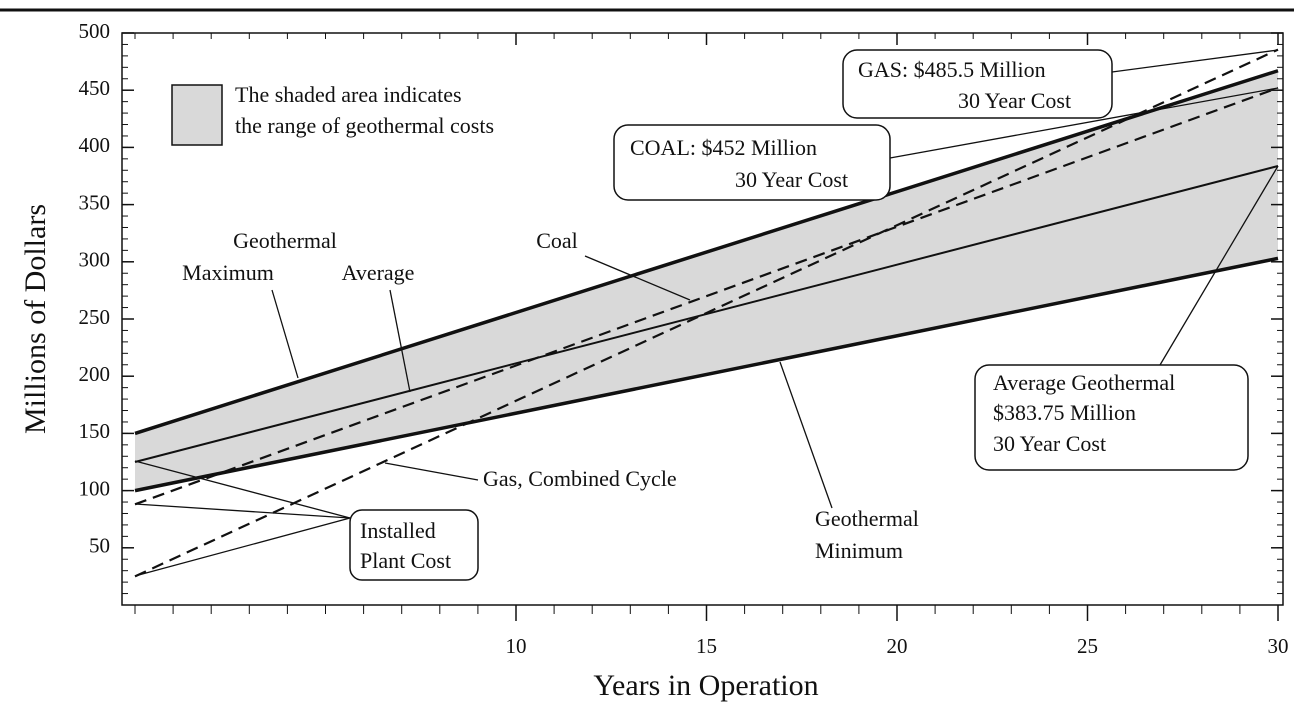 Image resolution: width=1294 pixels, height=704 pixels. What do you see at coordinates (557, 240) in the screenshot?
I see `annotation: Coal` at bounding box center [557, 240].